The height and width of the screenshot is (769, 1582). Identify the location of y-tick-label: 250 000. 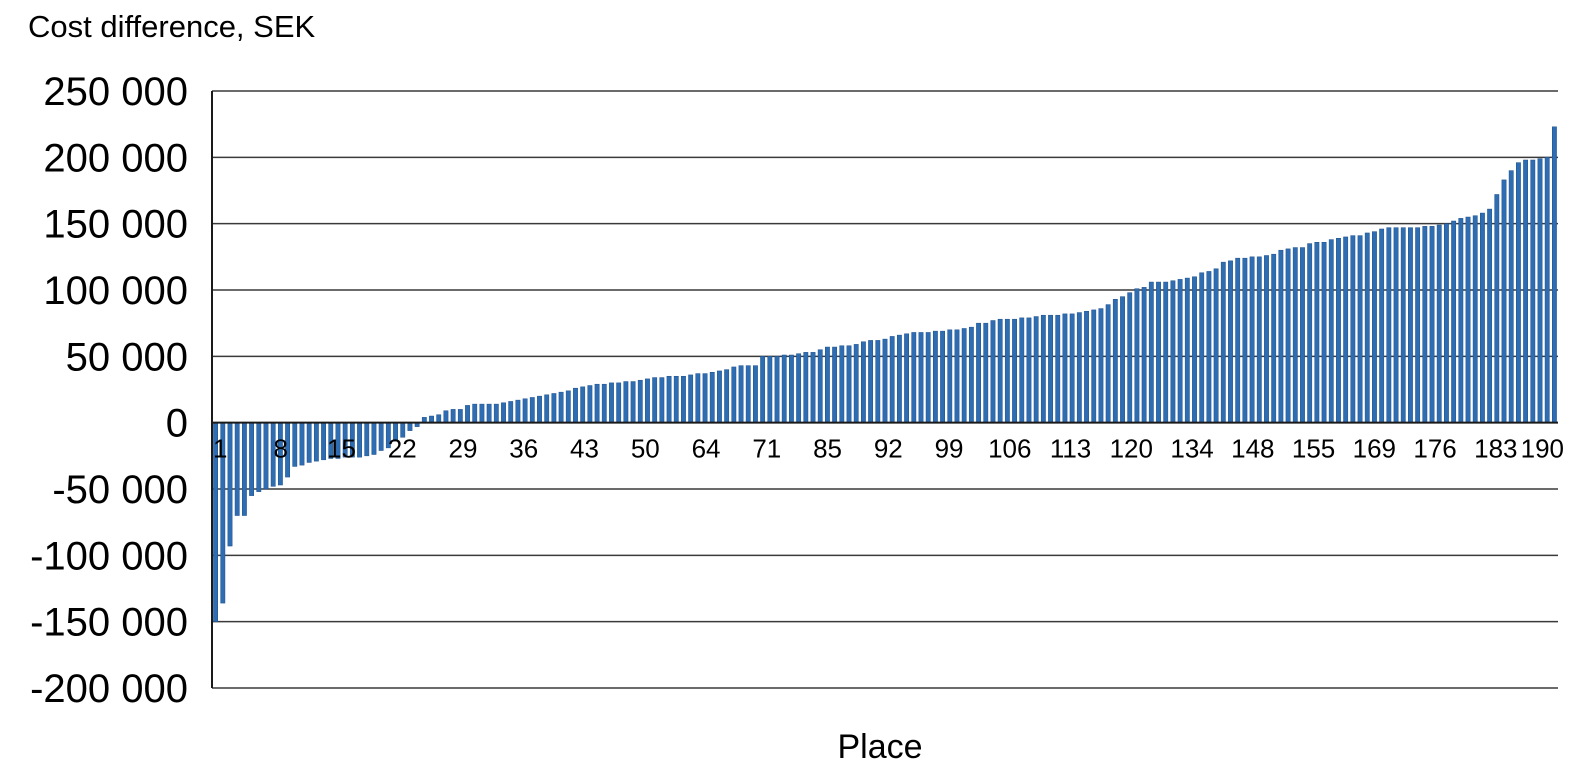
(115, 92).